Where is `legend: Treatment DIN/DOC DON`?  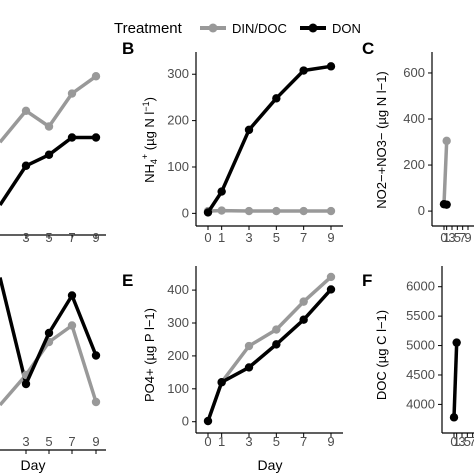
legend: Treatment DIN/DOC DON is located at coordinates (237, 28).